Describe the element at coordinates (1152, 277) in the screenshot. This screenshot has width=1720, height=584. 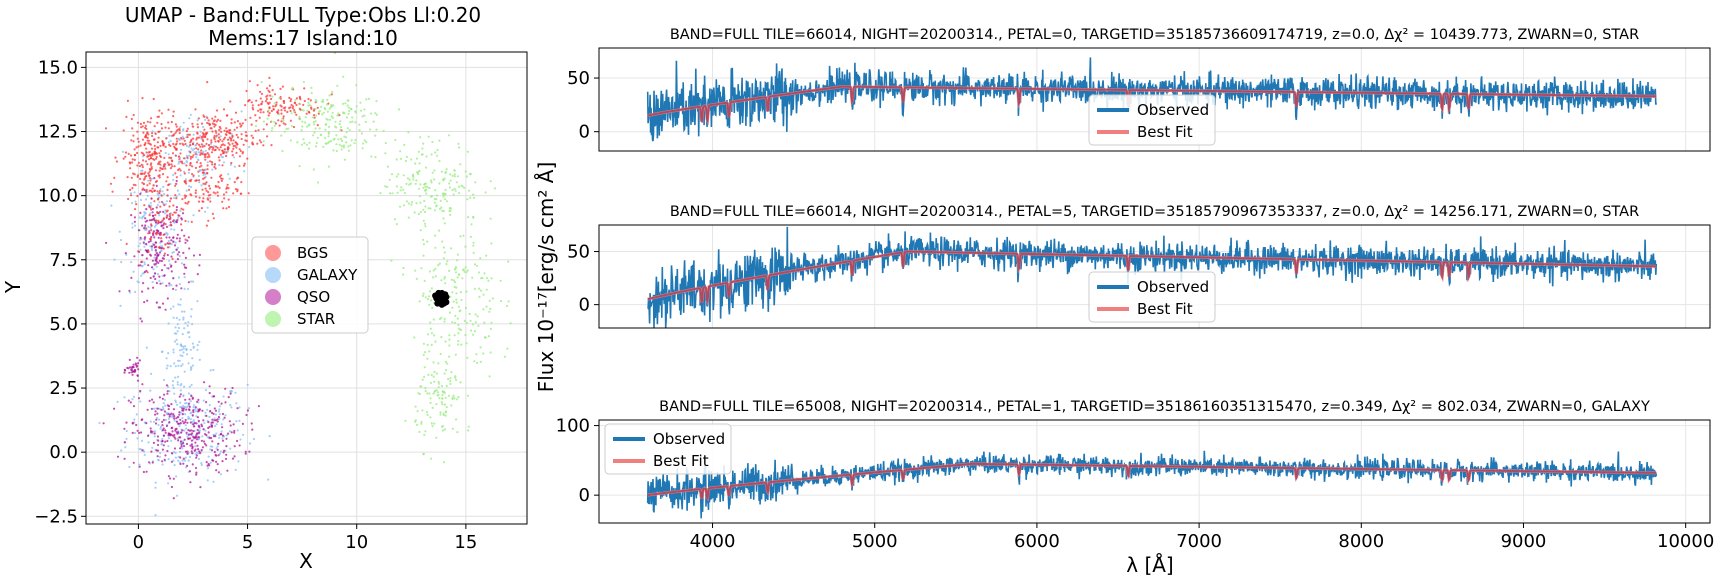
I see `spectrum-bestfit-overlap` at that location.